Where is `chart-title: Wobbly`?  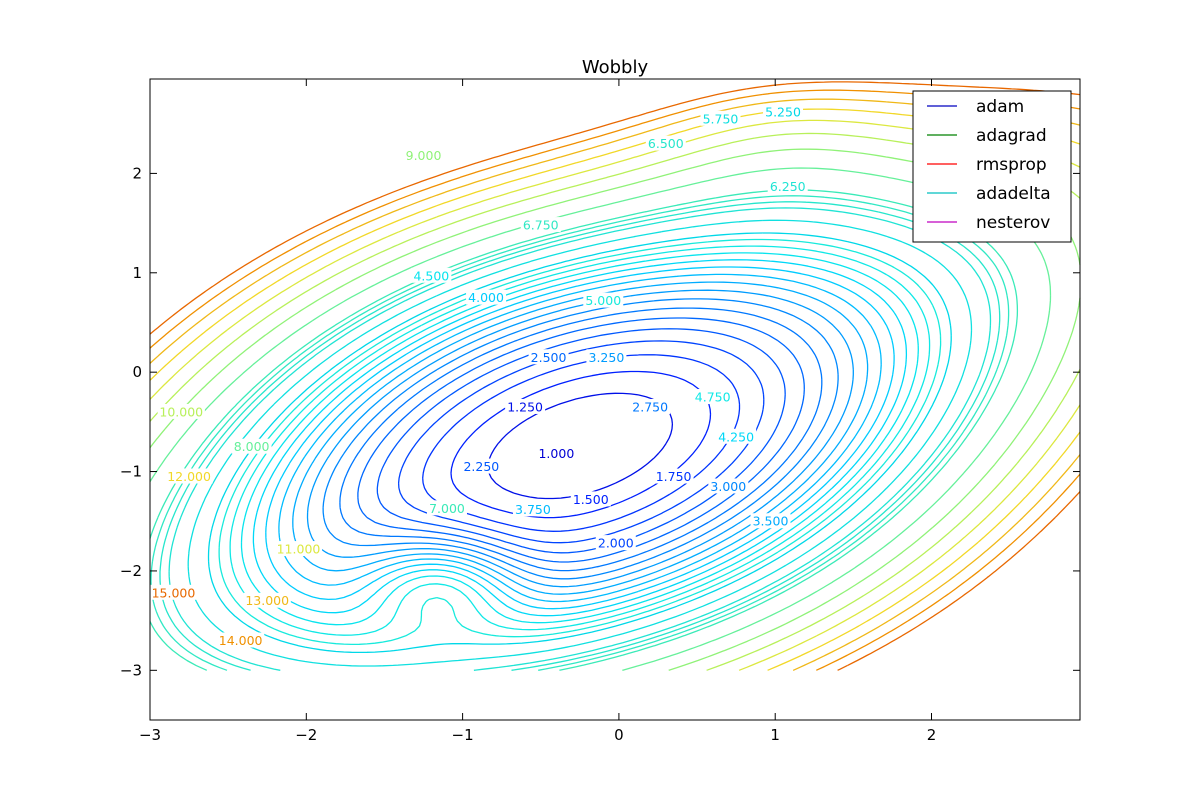
chart-title: Wobbly is located at coordinates (615, 67).